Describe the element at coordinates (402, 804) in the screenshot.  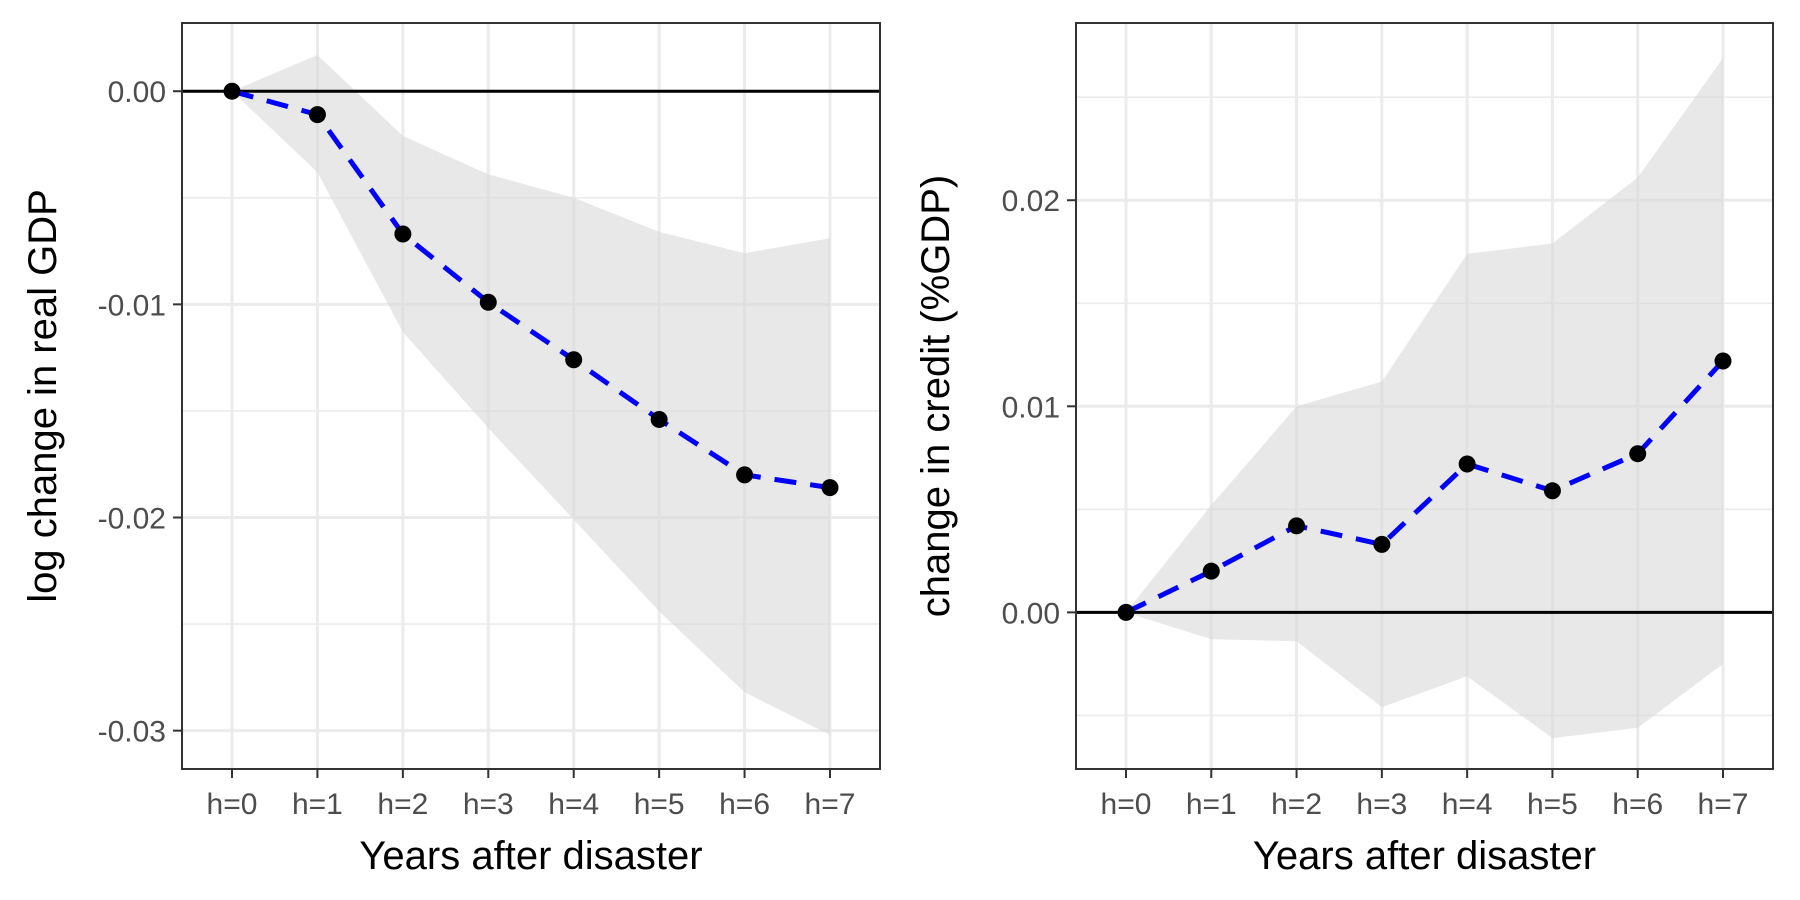
I see `gdp-x-tick-label: h=2` at that location.